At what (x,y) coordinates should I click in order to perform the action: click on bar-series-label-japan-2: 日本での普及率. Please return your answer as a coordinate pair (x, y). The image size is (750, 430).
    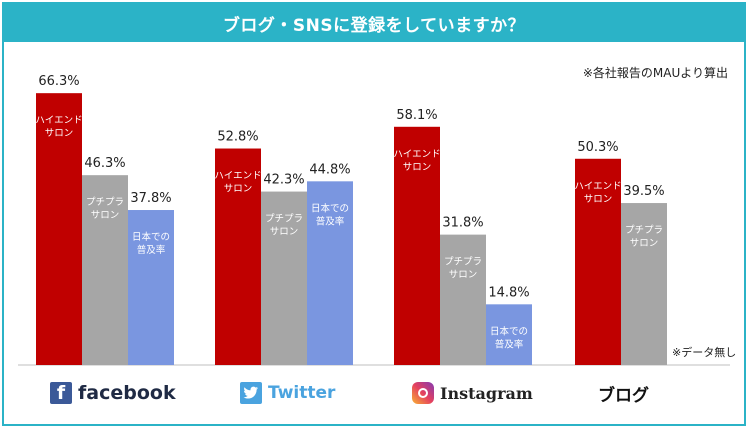
    Looking at the image, I should click on (509, 337).